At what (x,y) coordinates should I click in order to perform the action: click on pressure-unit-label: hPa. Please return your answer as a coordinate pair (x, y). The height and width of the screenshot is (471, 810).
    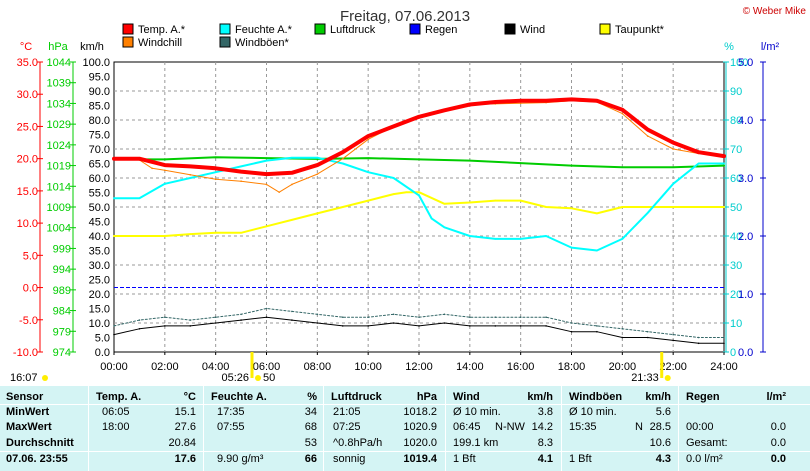
    Looking at the image, I should click on (58, 47).